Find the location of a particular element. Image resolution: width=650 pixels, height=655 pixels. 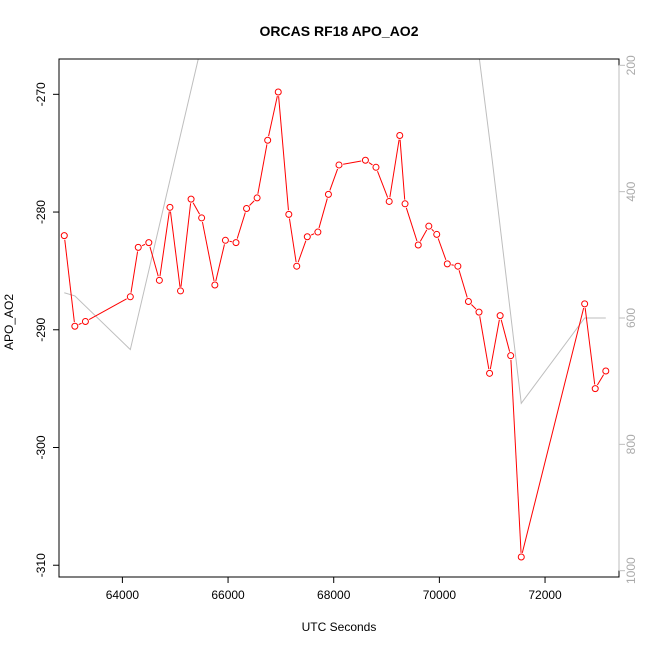

x-tick-label: 64000 is located at coordinates (123, 595).